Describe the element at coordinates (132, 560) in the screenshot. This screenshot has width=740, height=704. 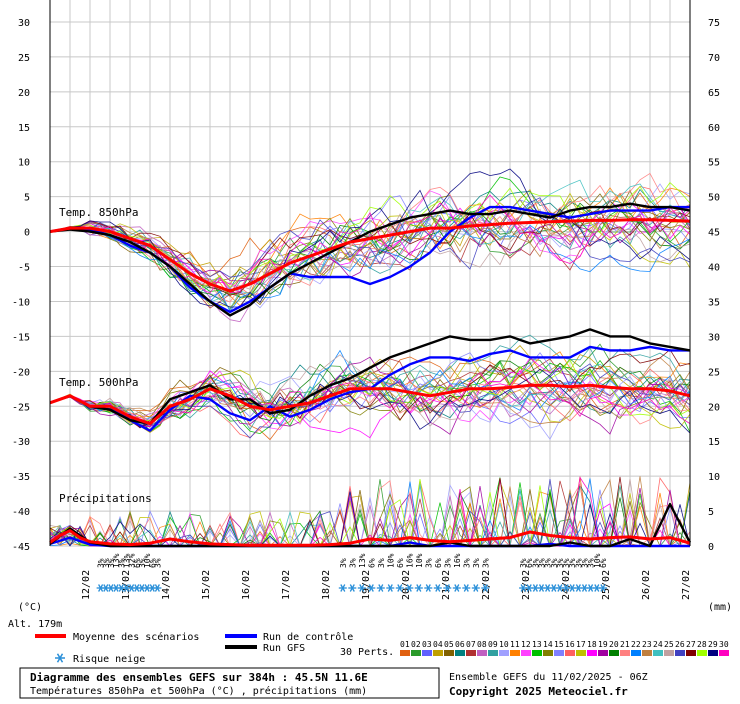
I see `snow-percentage: 32%` at that location.